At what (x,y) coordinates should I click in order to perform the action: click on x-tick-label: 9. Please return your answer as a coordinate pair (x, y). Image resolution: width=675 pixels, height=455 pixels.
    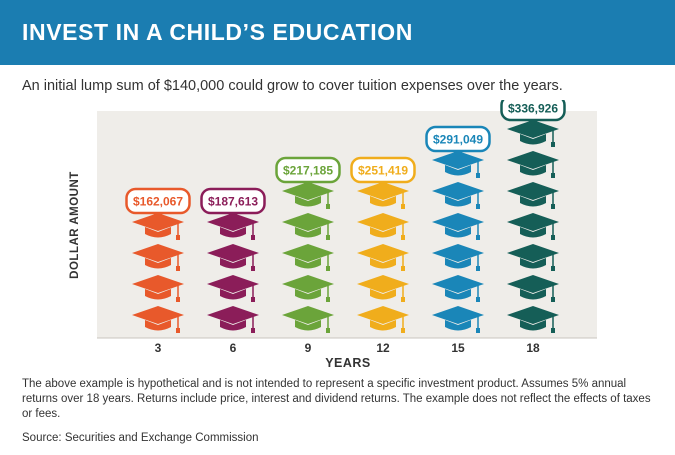
    Looking at the image, I should click on (308, 348).